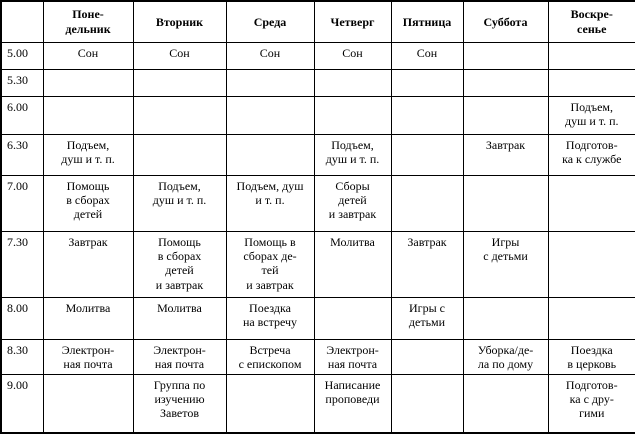 Image resolution: width=635 pixels, height=434 pixels. I want to click on schedule-cell: Сборы детей и завтрак, so click(352, 203).